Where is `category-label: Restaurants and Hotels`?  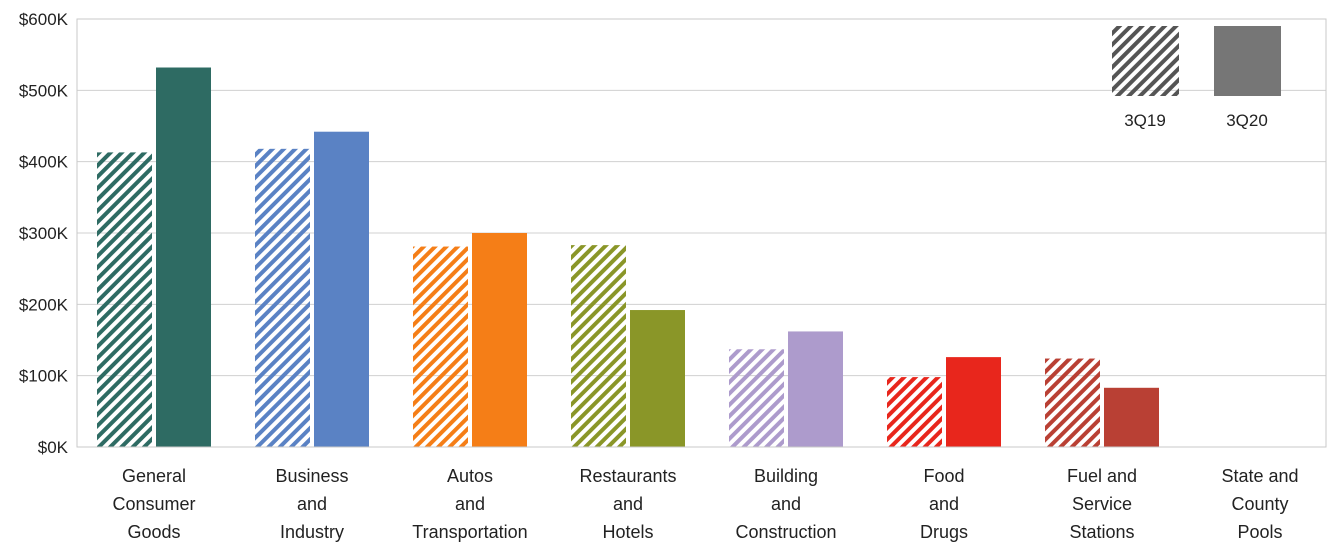 category-label: Restaurants and Hotels is located at coordinates (627, 504).